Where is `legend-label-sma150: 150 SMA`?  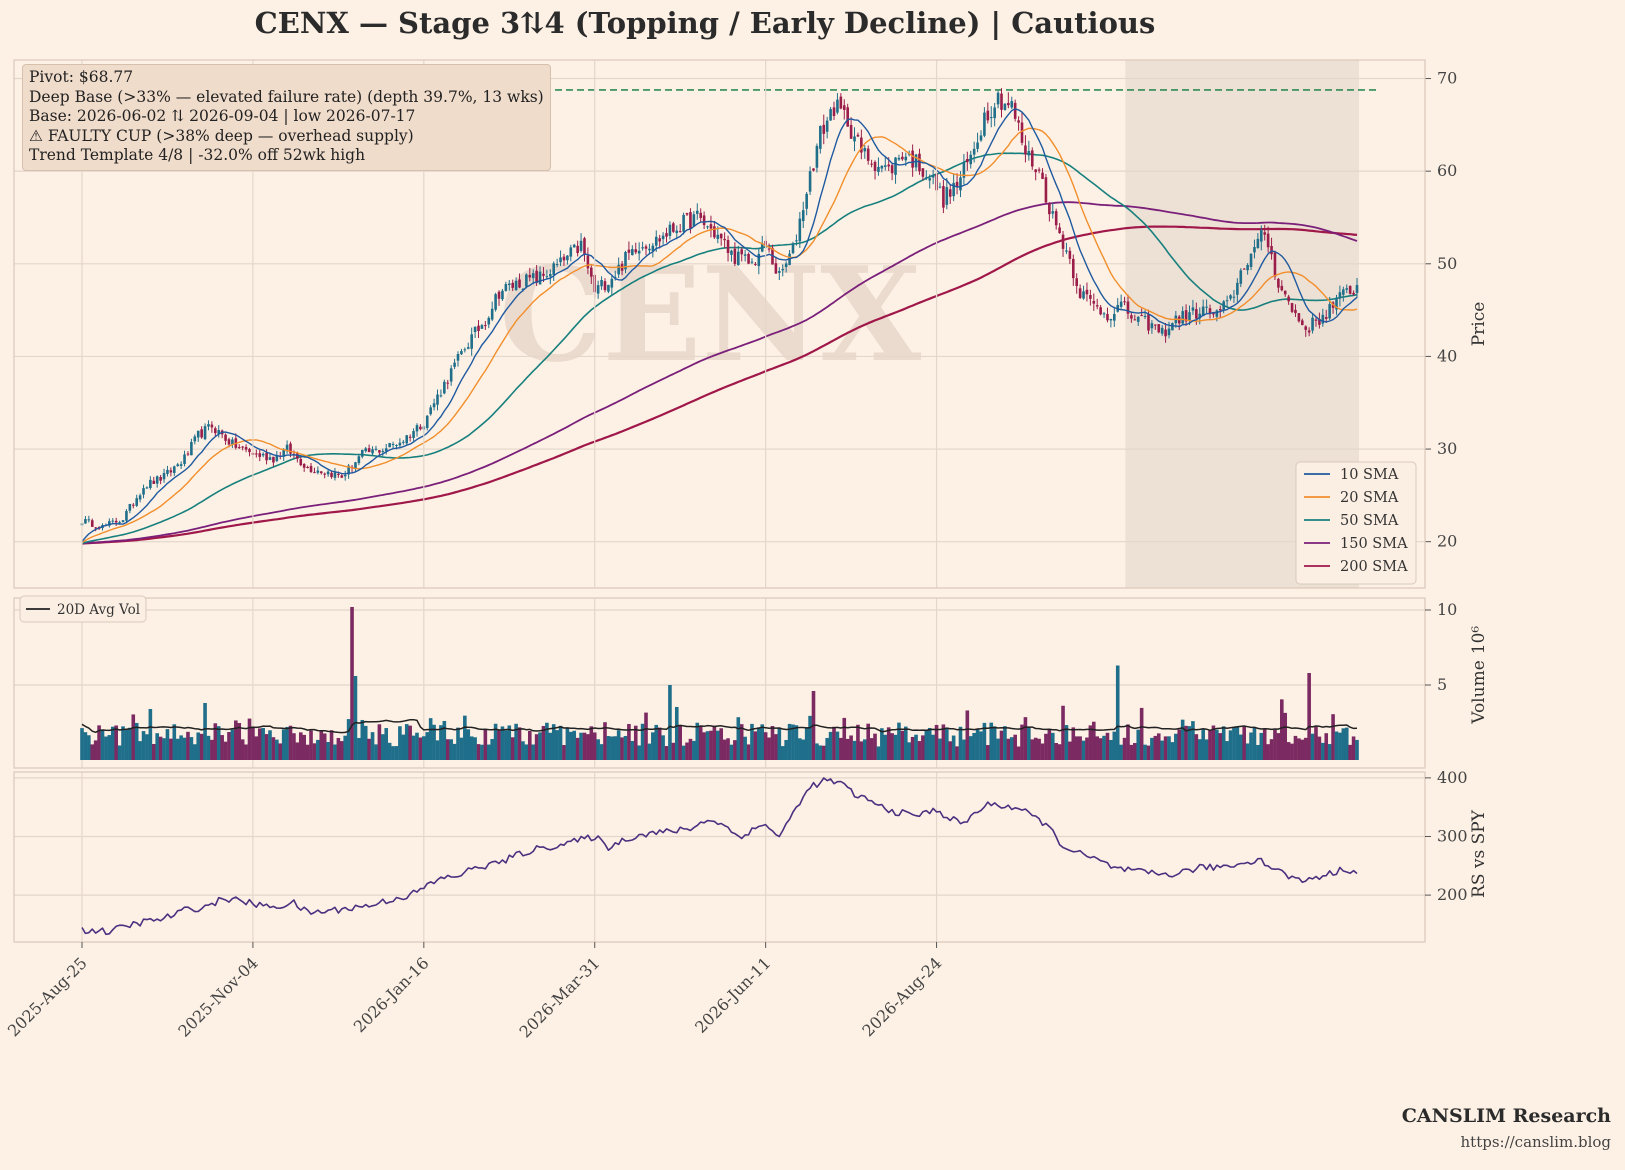 legend-label-sma150: 150 SMA is located at coordinates (1374, 544).